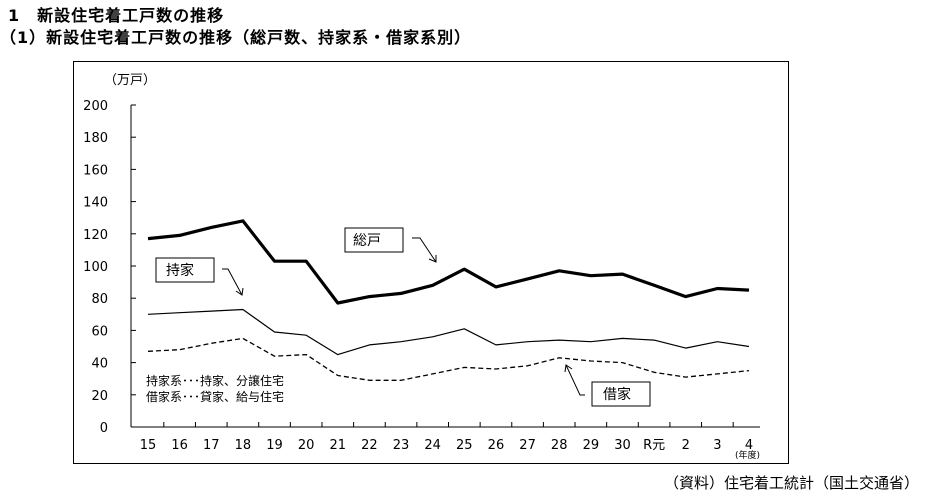  What do you see at coordinates (401, 445) in the screenshot?
I see `x-tick-label: 23` at bounding box center [401, 445].